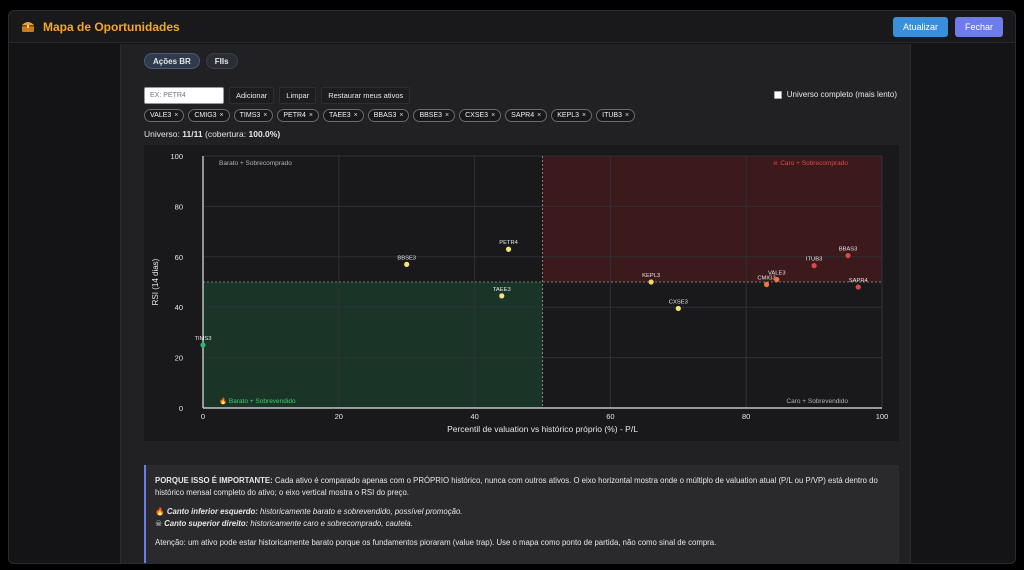 Image resolution: width=1024 pixels, height=570 pixels. I want to click on universe-coverage: 100.0%), so click(264, 134).